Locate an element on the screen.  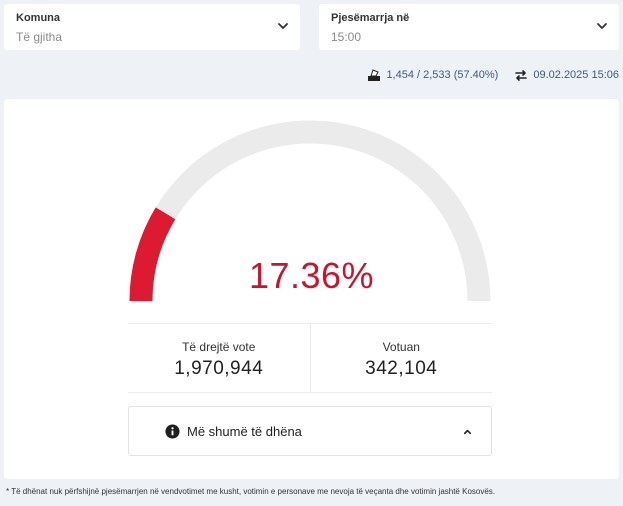
komuna-label: Komuna is located at coordinates (38, 18).